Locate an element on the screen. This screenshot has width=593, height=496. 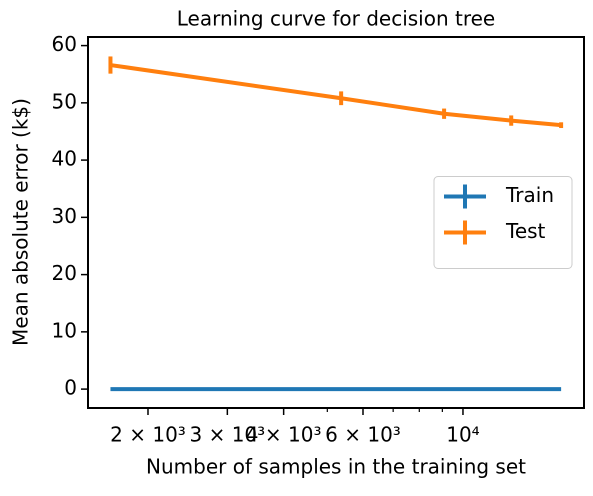
x-tick-label: 6 × 10³ is located at coordinates (363, 435).